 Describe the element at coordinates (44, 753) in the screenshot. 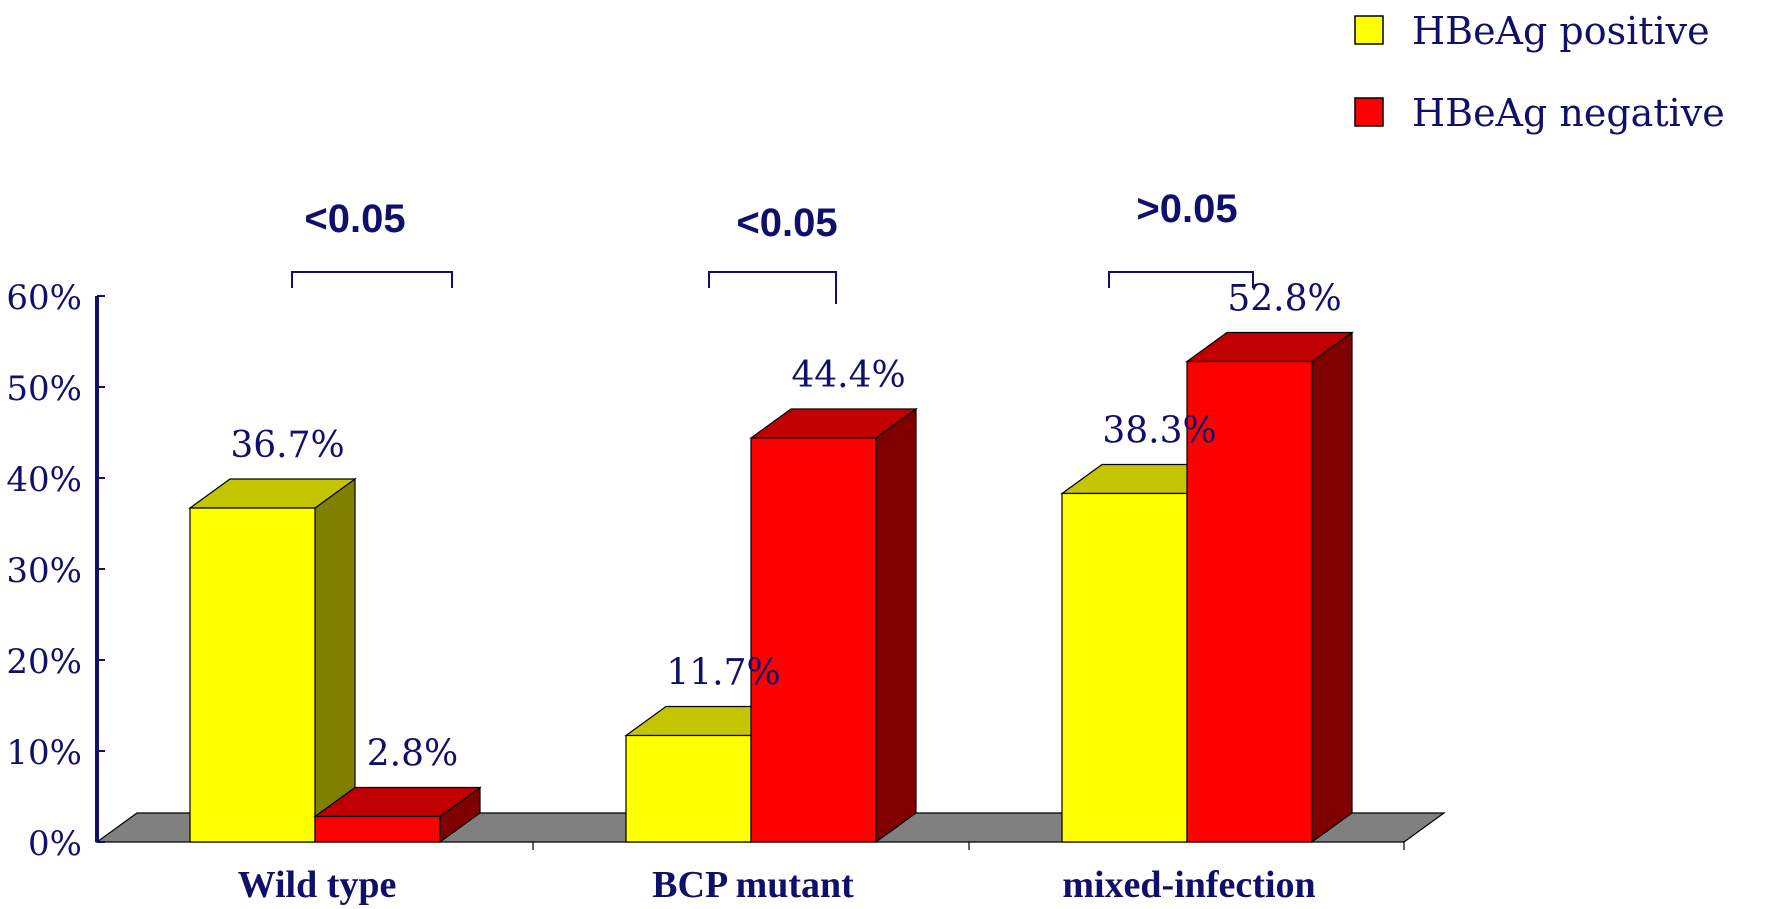

I see `y-tick-label: 10%` at that location.